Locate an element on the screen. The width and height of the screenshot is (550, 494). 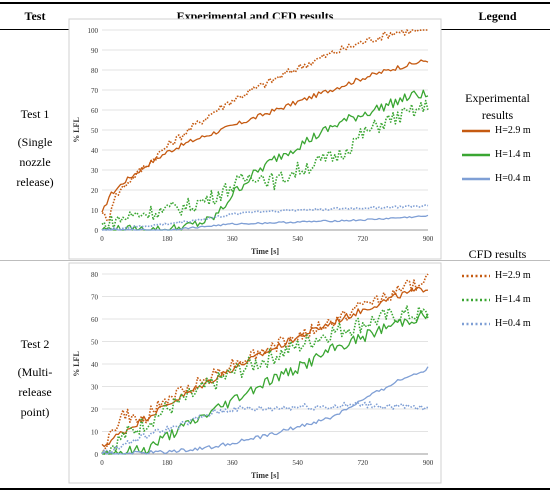
experimental-legend-label: H=1.4 m is located at coordinates (513, 154).